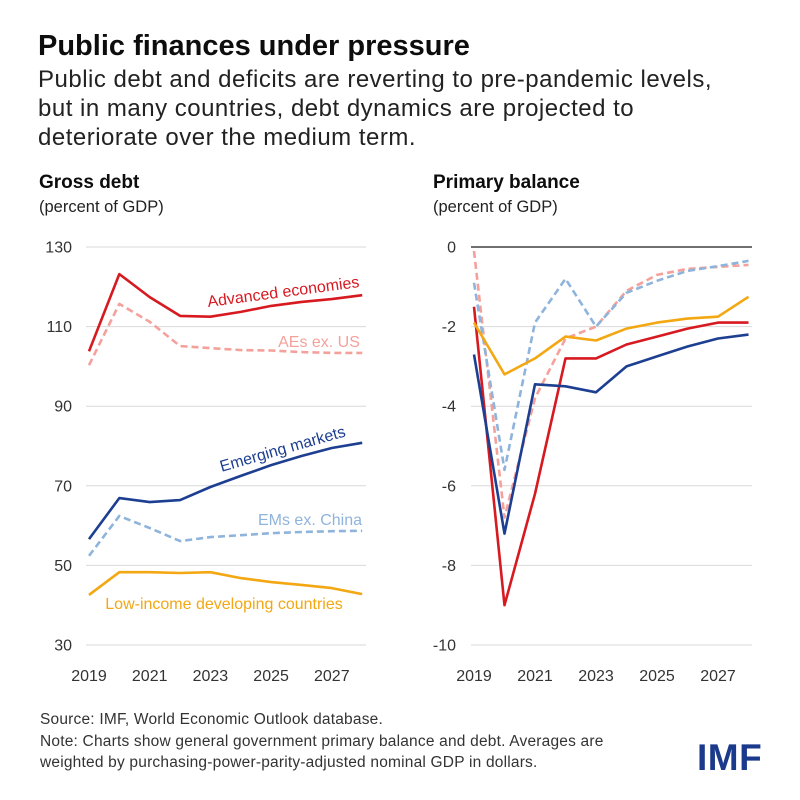 Image resolution: width=800 pixels, height=800 pixels. What do you see at coordinates (506, 182) in the screenshot?
I see `primary-balance-title: Primary balance` at bounding box center [506, 182].